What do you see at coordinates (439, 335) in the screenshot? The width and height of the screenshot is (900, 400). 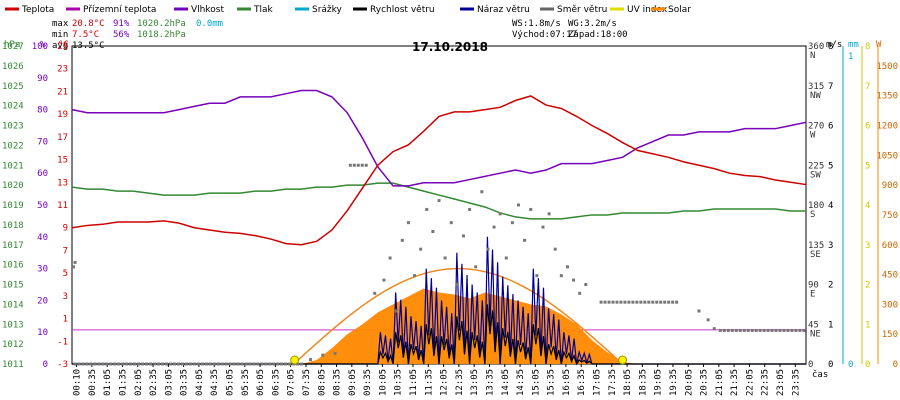 I see `wind-speed-line` at bounding box center [439, 335].